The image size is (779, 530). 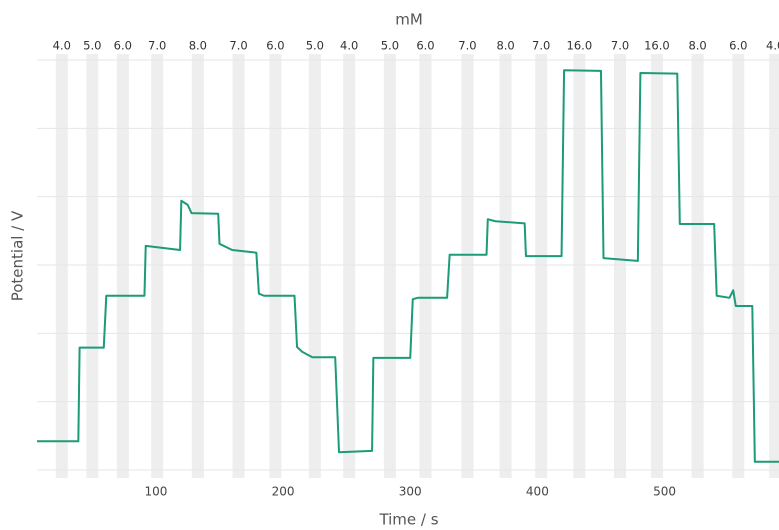 I want to click on y-axis-title: Potential / V, so click(x=18, y=255).